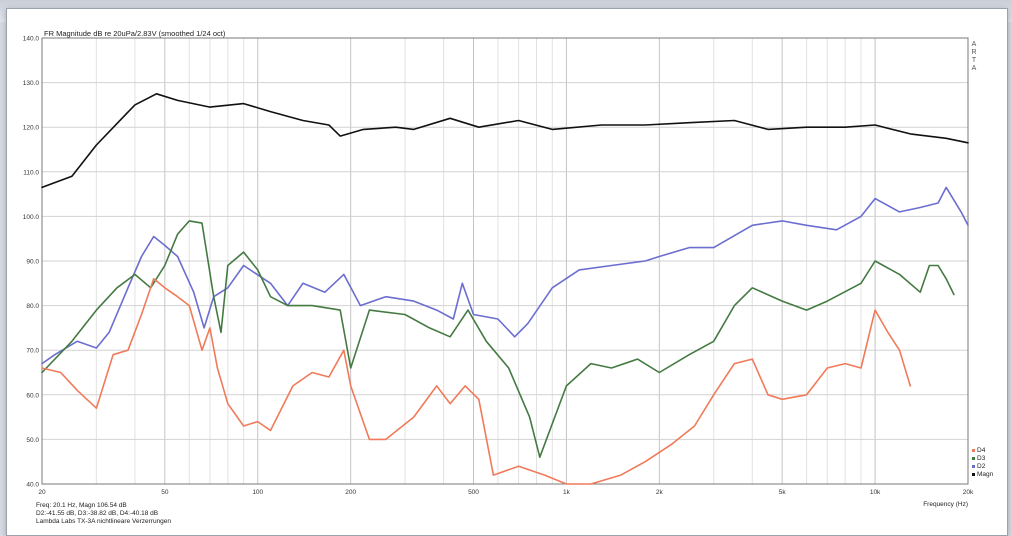 The height and width of the screenshot is (536, 1012). What do you see at coordinates (473, 492) in the screenshot?
I see `x-tick-label: 500` at bounding box center [473, 492].